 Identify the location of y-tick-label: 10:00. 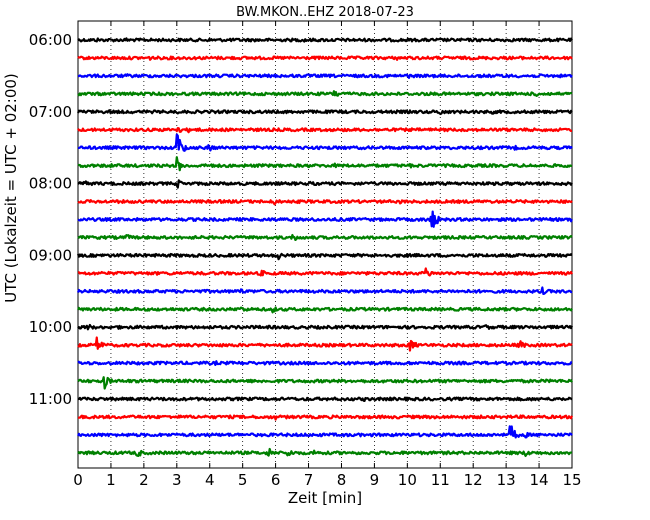
(50, 327).